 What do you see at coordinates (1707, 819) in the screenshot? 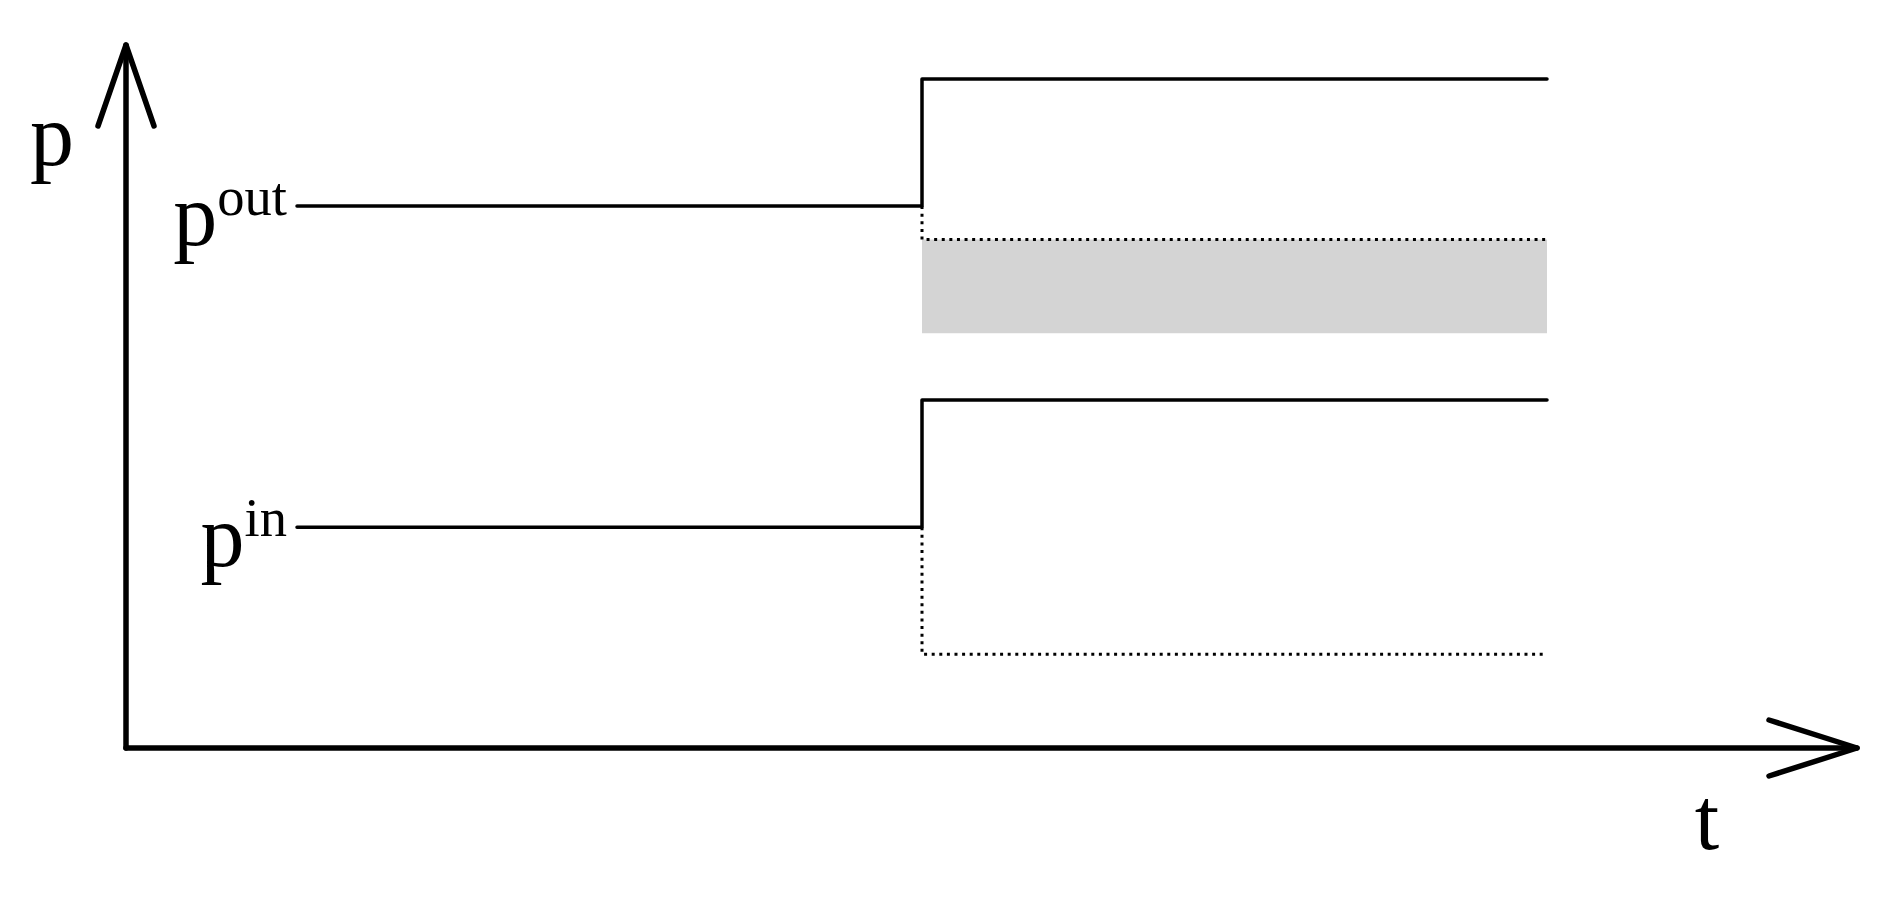
I see `x-axis-title: t` at bounding box center [1707, 819].